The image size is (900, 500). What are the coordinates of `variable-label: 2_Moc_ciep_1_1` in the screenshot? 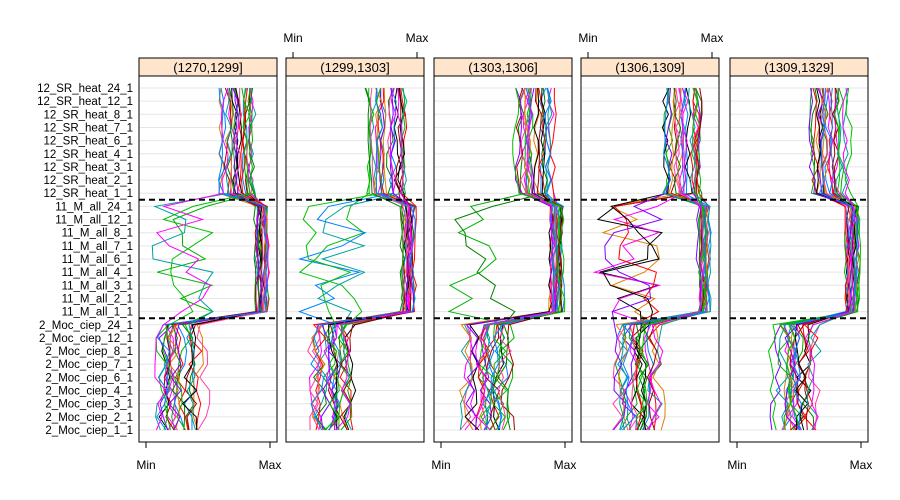 It's located at (89, 431).